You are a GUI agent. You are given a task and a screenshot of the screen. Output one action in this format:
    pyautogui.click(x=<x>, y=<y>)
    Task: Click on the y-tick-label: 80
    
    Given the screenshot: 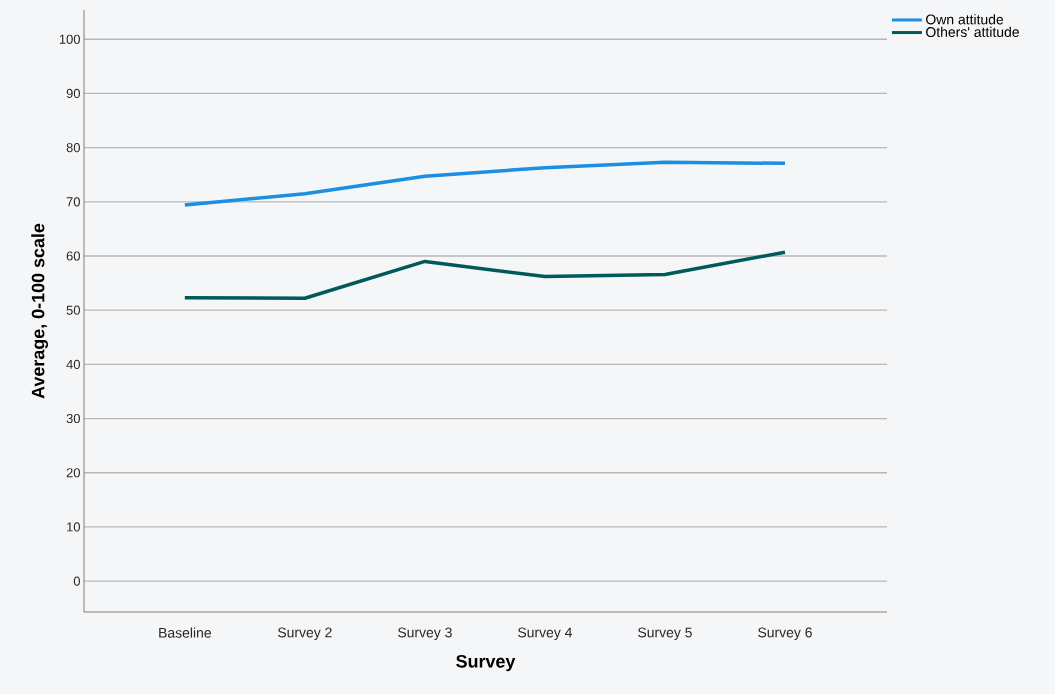 What is the action you would take?
    pyautogui.click(x=73, y=148)
    